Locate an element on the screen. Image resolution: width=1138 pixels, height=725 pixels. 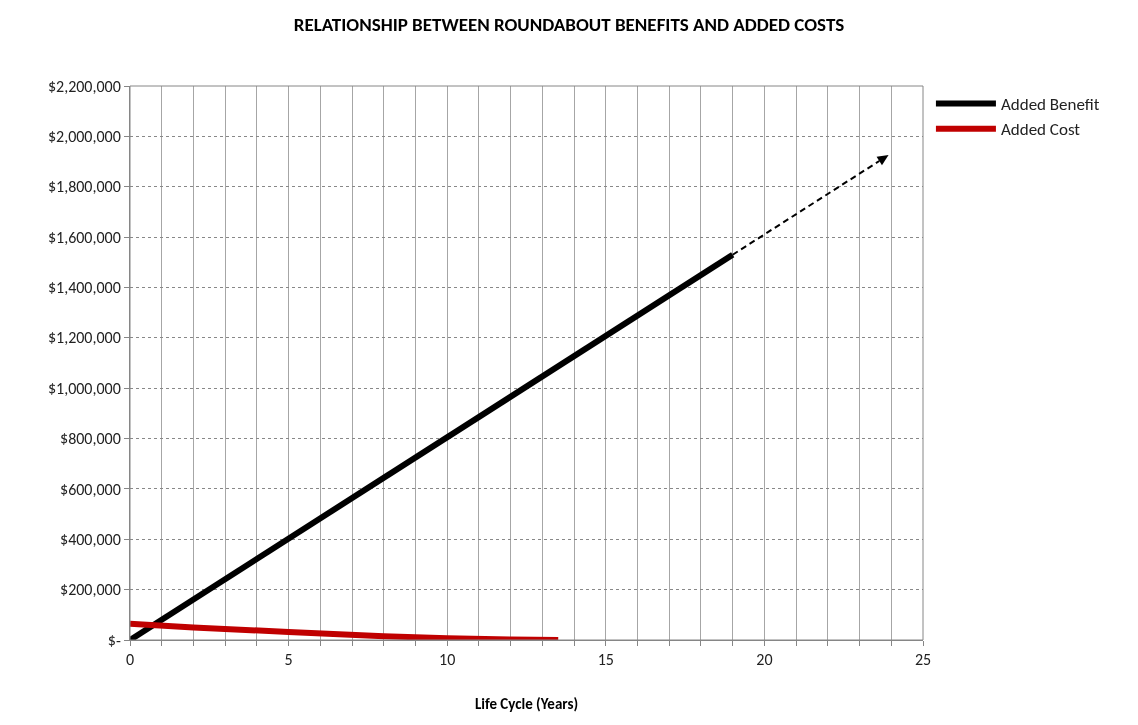
chart-title: RELATIONSHIP BETWEEN ROUNDABOUT BENEFITS AND ADDED COSTS is located at coordinates (569, 25).